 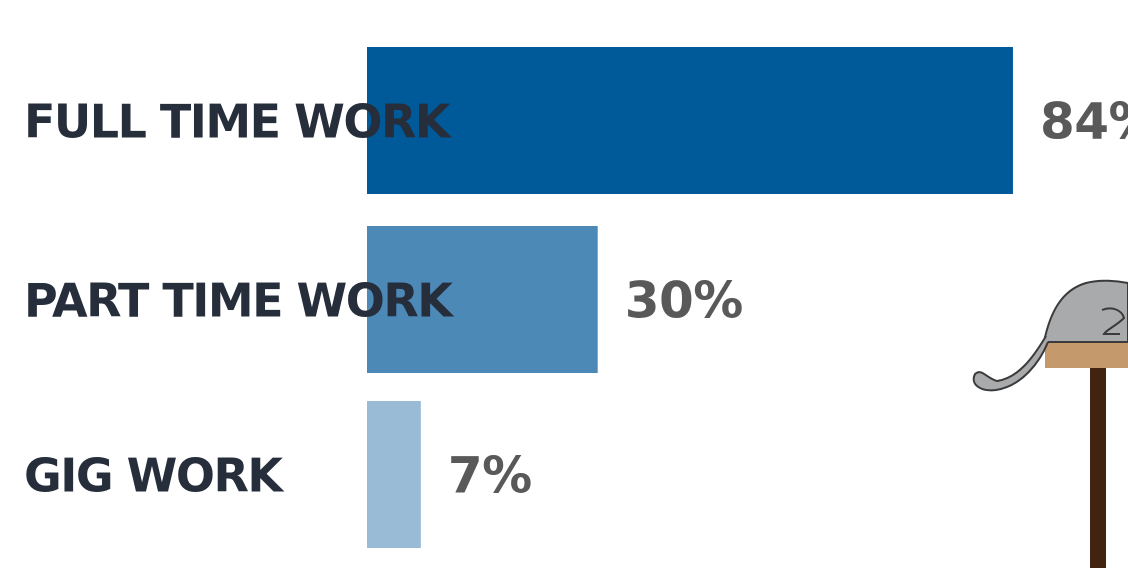 What do you see at coordinates (684, 301) in the screenshot?
I see `value-label: 30%` at bounding box center [684, 301].